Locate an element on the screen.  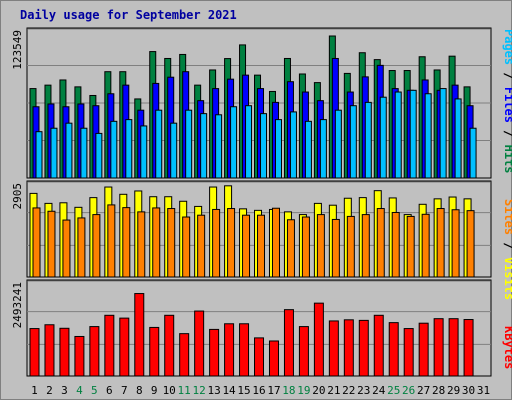
x-tick-label: 15 is located at coordinates (243, 390).